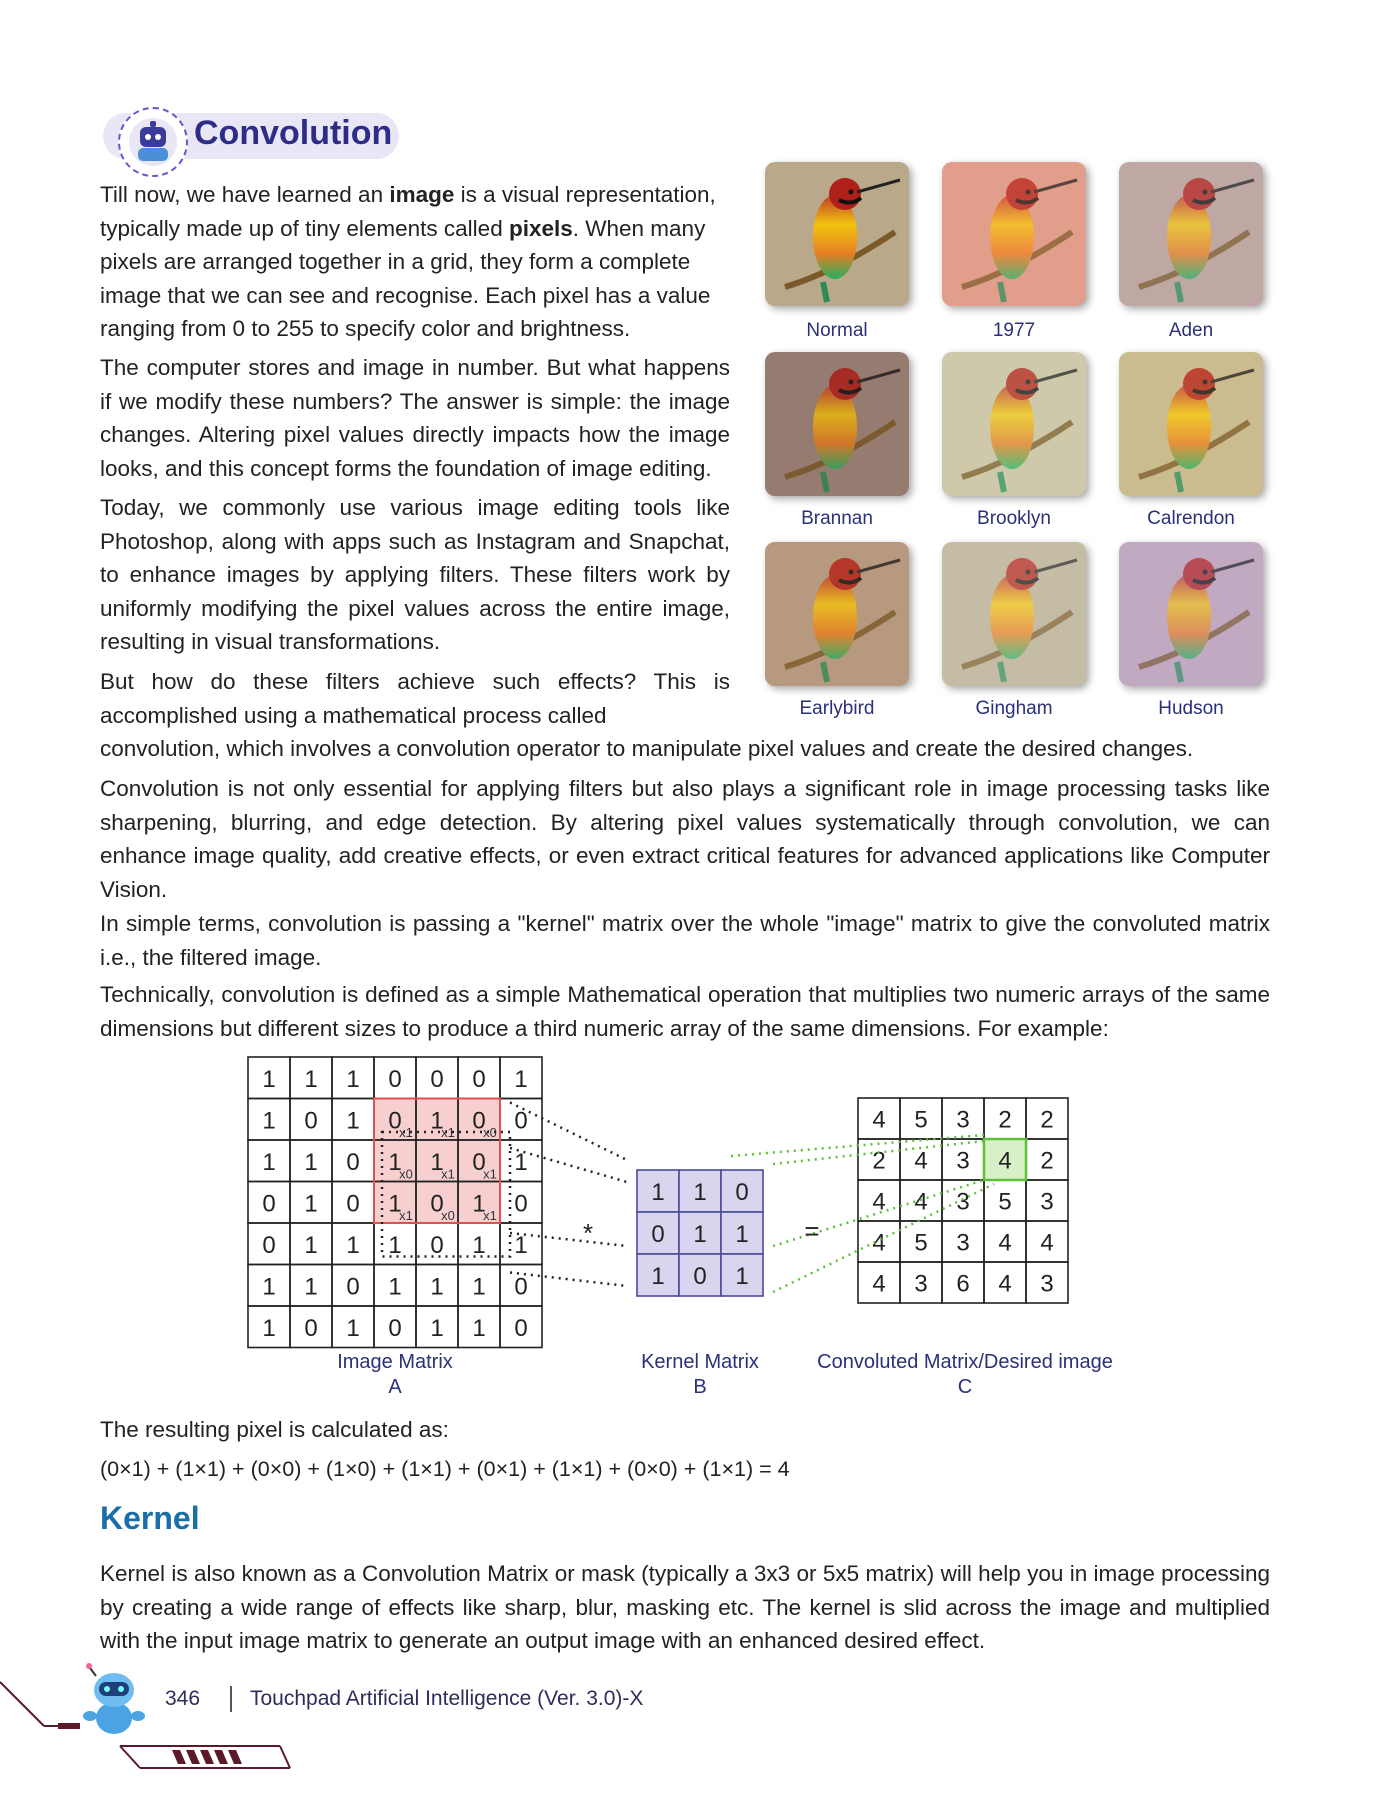 The height and width of the screenshot is (1800, 1380). Describe the element at coordinates (145, 1725) in the screenshot. I see `footer-decoration` at that location.